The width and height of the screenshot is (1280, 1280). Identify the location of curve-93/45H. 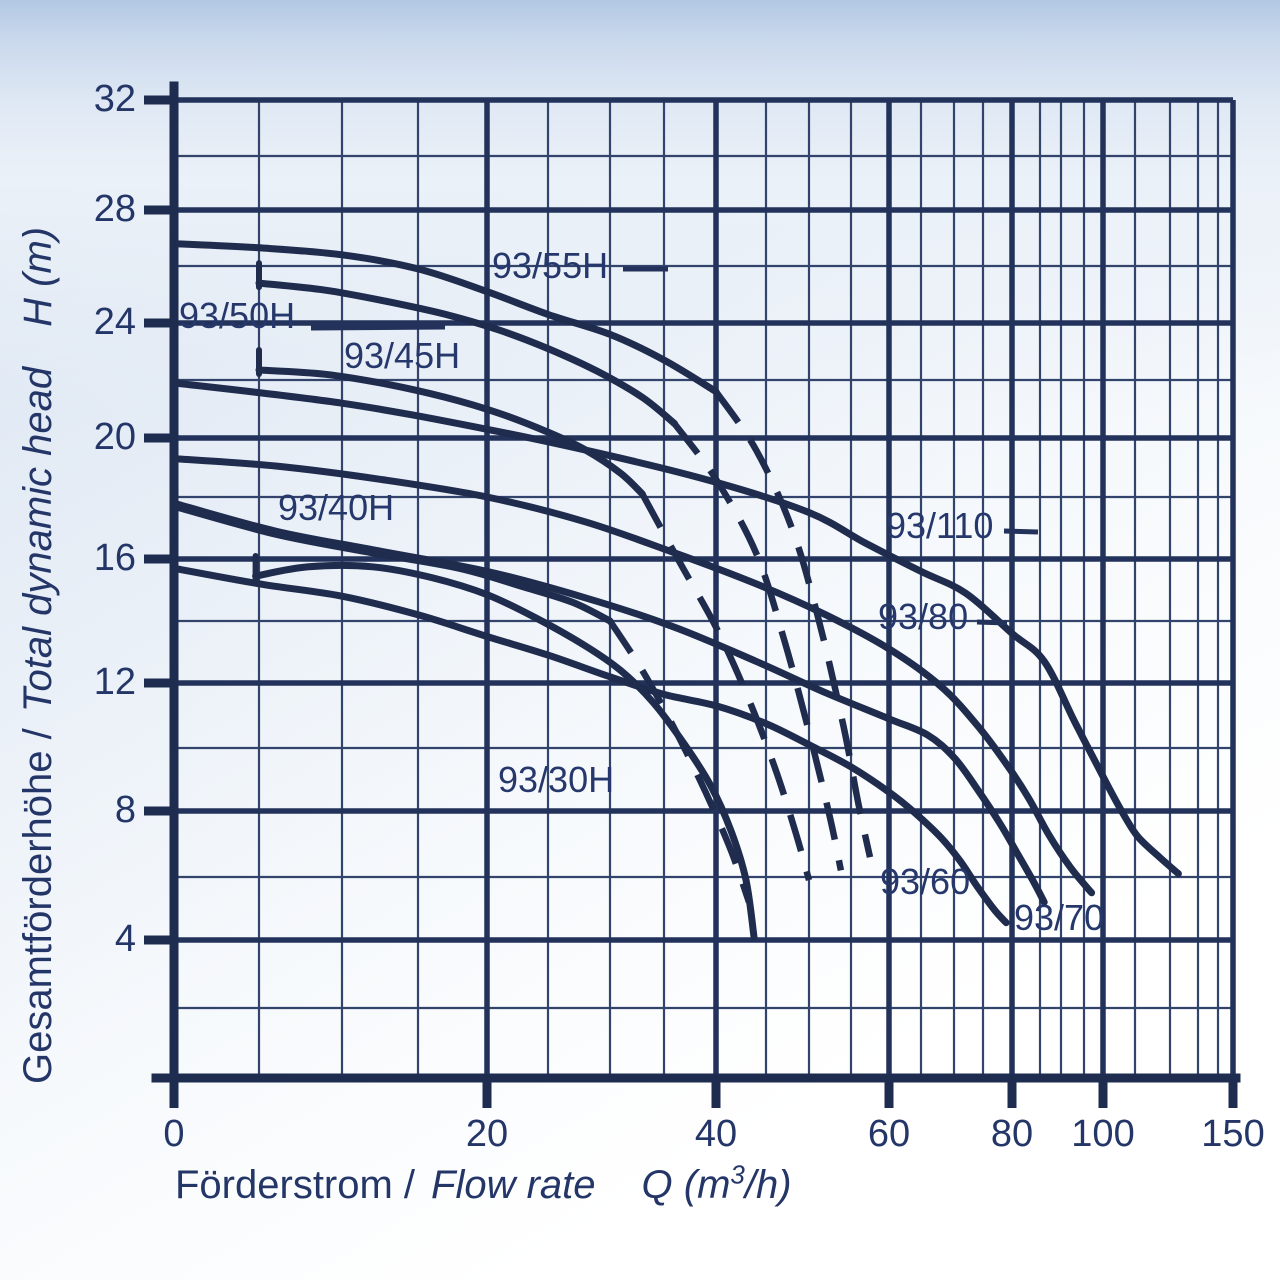
(450, 432).